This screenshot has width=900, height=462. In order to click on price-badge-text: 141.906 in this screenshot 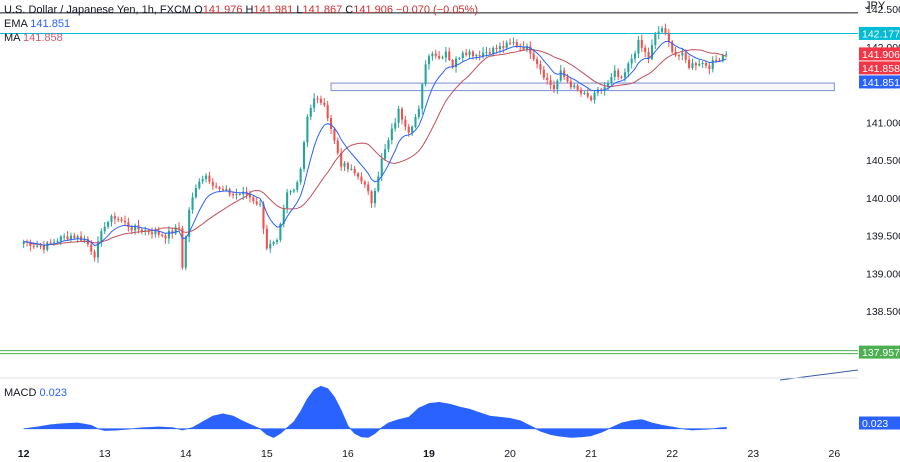, I will do `click(881, 55)`.